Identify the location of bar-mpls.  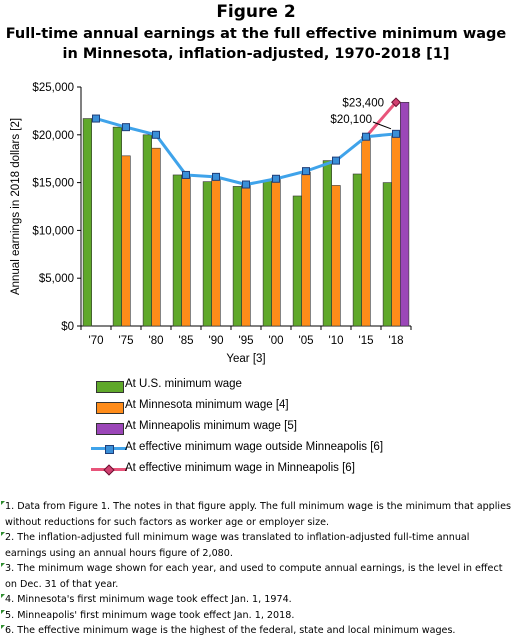
(404, 214).